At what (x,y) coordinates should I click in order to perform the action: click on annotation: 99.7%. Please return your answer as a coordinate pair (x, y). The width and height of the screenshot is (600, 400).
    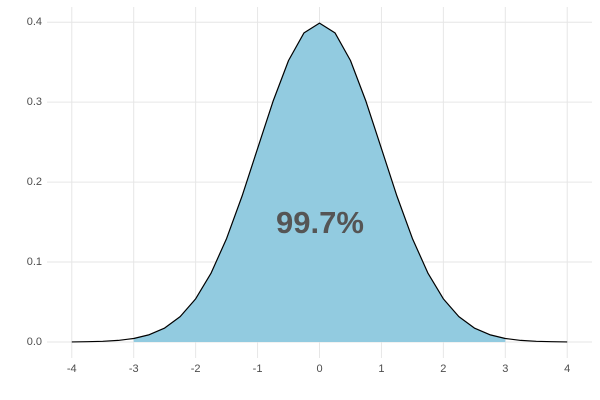
    Looking at the image, I should click on (320, 222).